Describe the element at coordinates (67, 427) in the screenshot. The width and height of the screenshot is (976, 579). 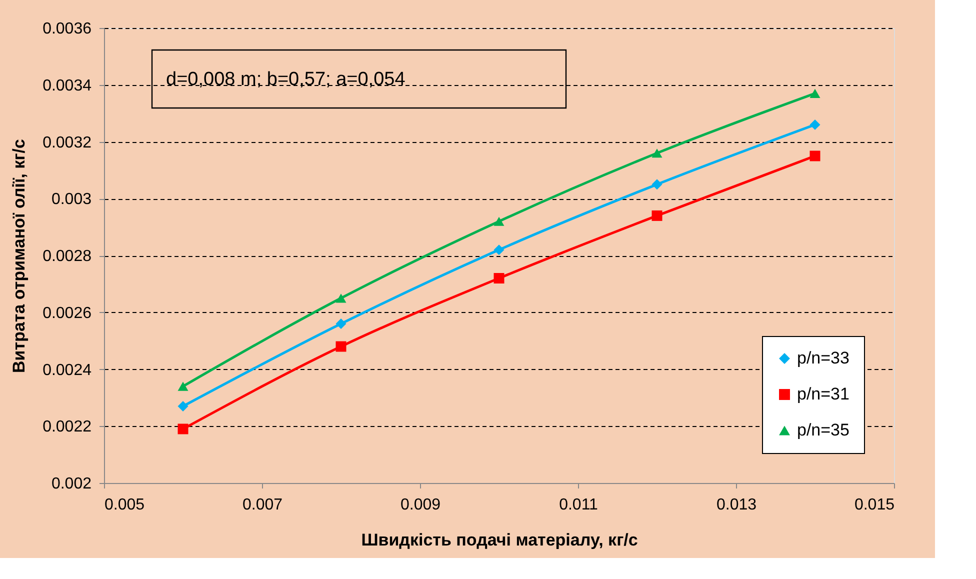
I see `y-tick-label: 0.0022` at that location.